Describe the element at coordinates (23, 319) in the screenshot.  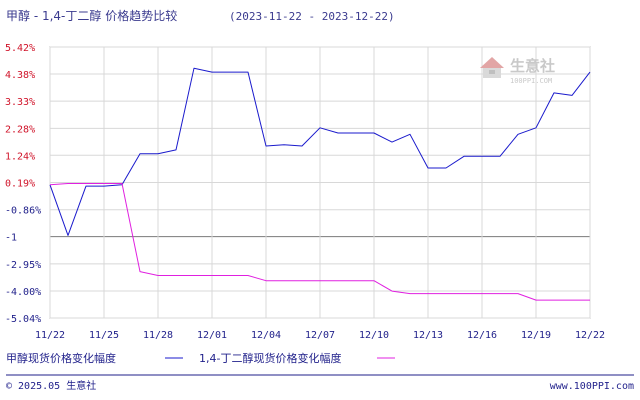
I see `y-tick-label: -5.04%` at that location.